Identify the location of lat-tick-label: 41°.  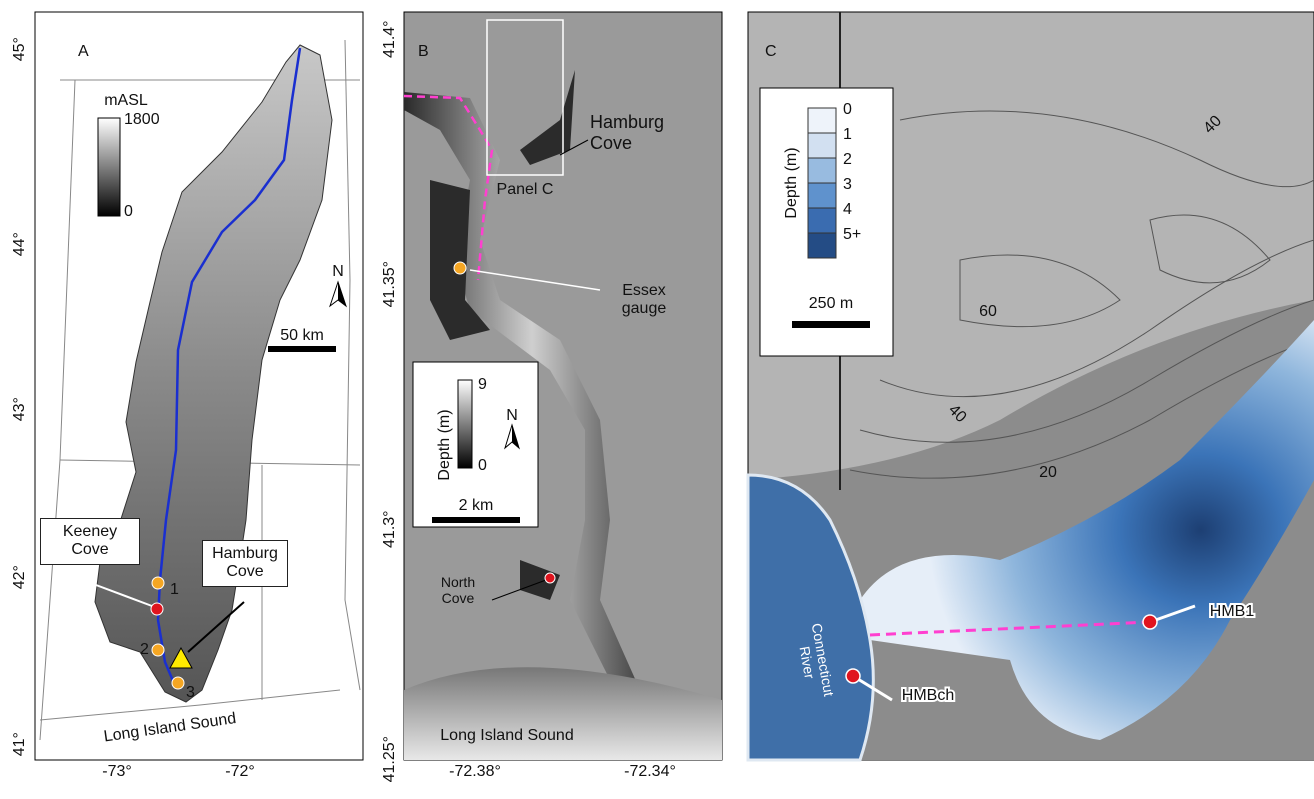
(19, 744).